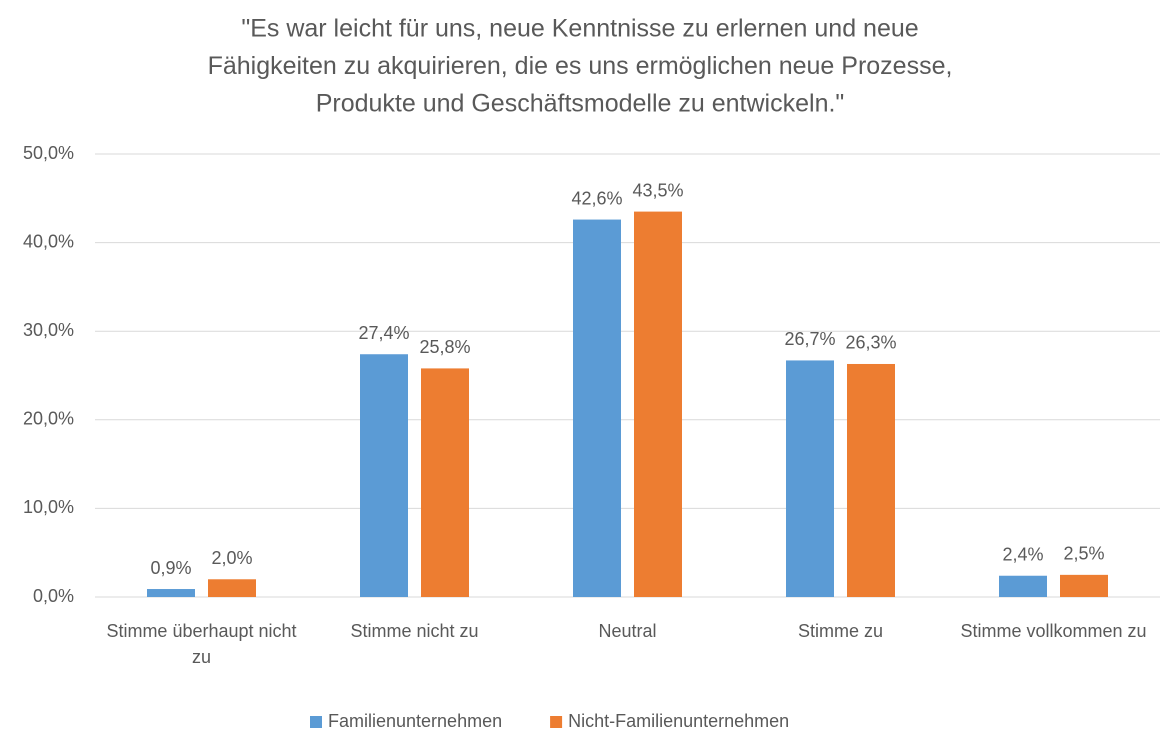 Image resolution: width=1161 pixels, height=733 pixels. What do you see at coordinates (48, 507) in the screenshot?
I see `y-tick-label: 10,0%` at bounding box center [48, 507].